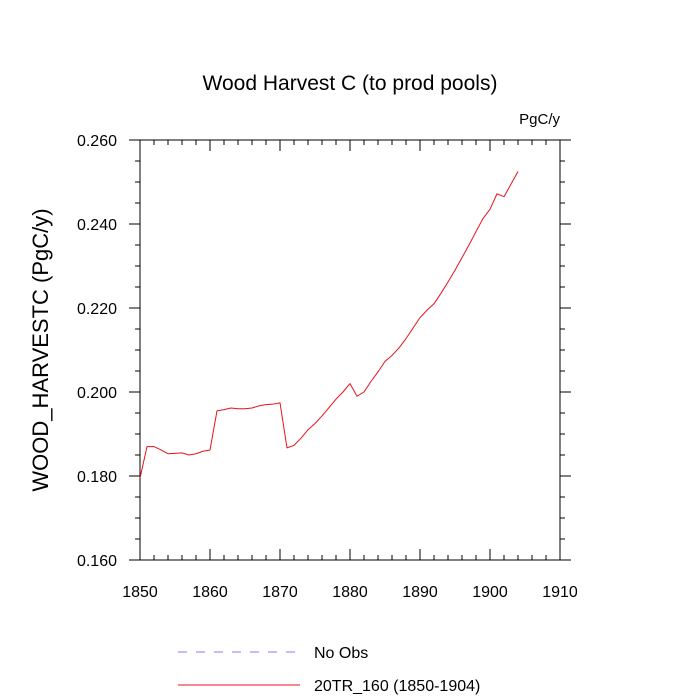  What do you see at coordinates (420, 592) in the screenshot?
I see `x-tick-label: 1890` at bounding box center [420, 592].